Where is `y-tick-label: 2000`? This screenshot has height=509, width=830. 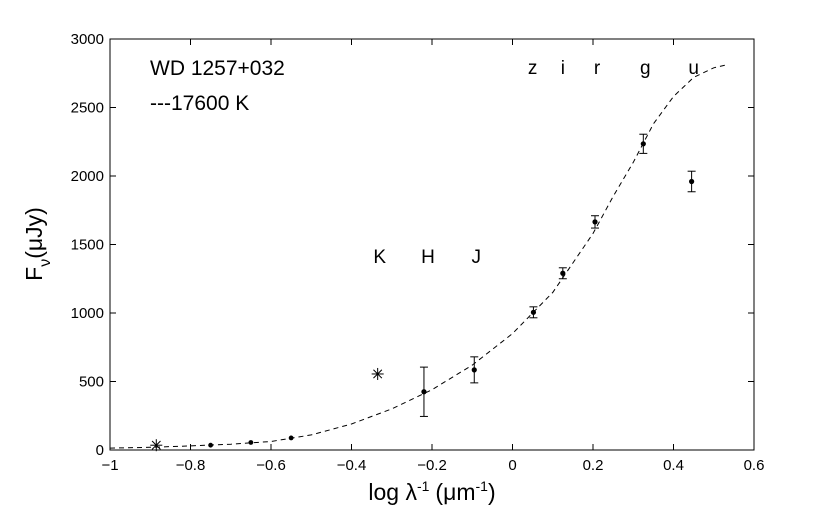
y-tick-label: 2000 is located at coordinates (87, 176).